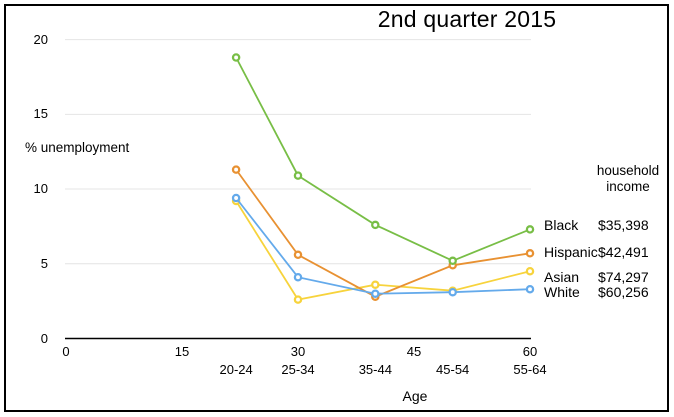 The height and width of the screenshot is (417, 674). Describe the element at coordinates (628, 170) in the screenshot. I see `legend-heading-line1: household` at that location.